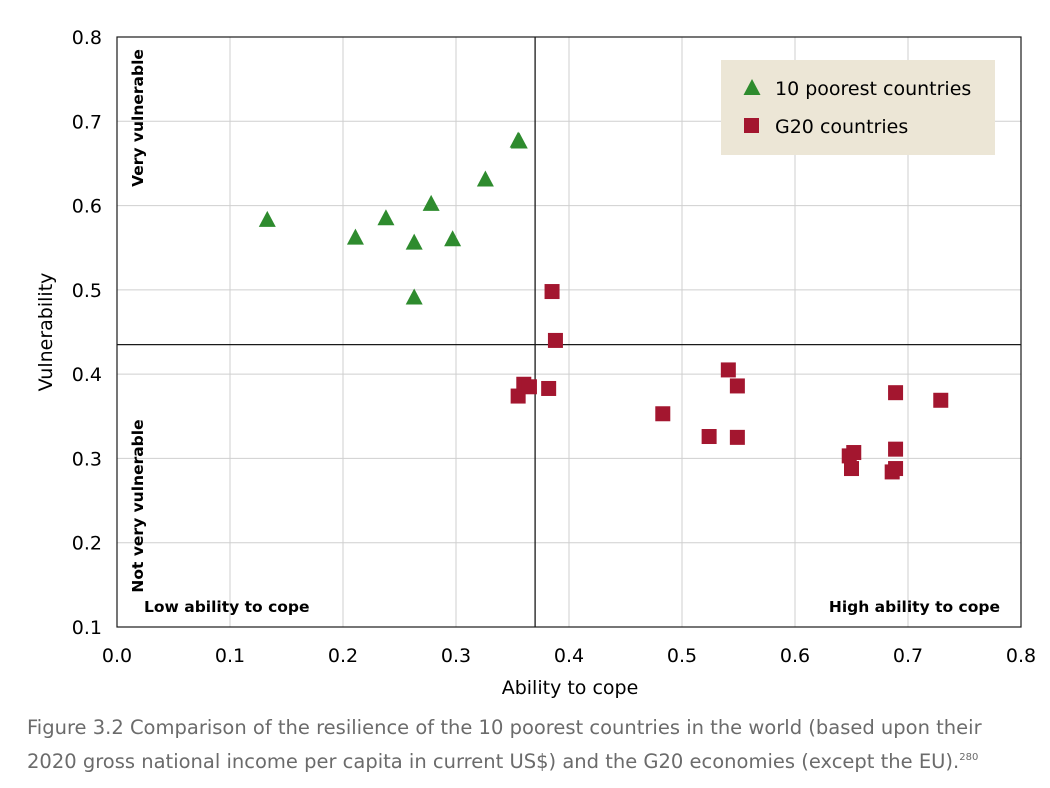 This screenshot has height=788, width=1050. What do you see at coordinates (873, 89) in the screenshot?
I see `legend-label-poorest: 10 poorest countries` at bounding box center [873, 89].